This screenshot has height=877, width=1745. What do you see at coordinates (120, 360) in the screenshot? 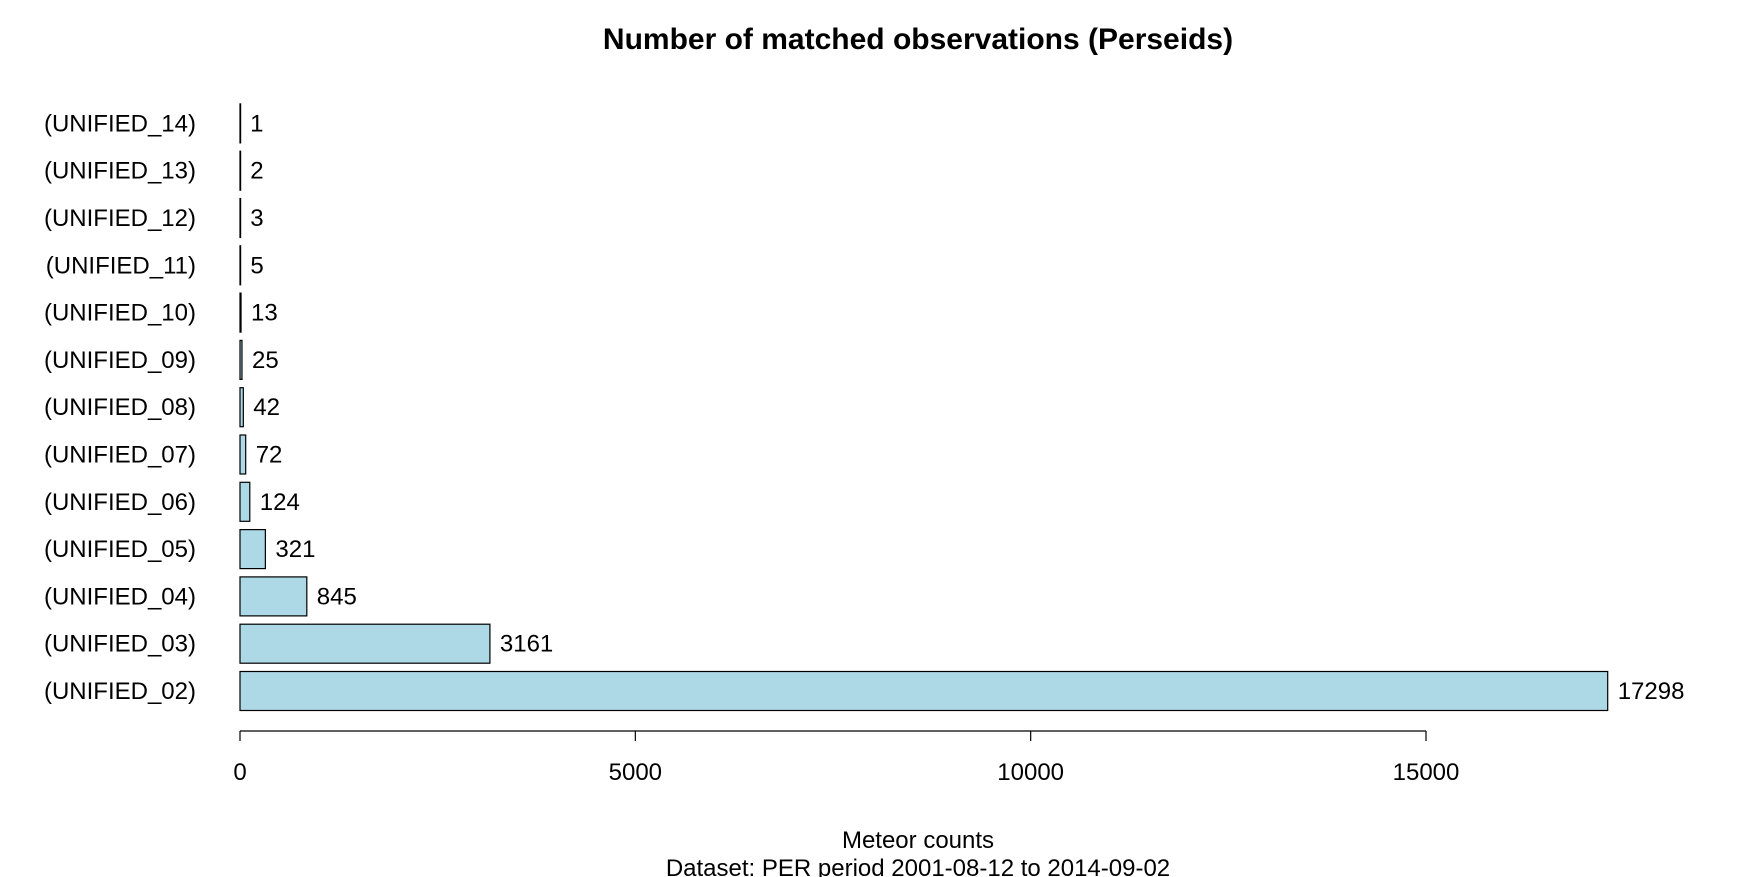
I see `category-label: (UNIFIED_09)` at bounding box center [120, 360].